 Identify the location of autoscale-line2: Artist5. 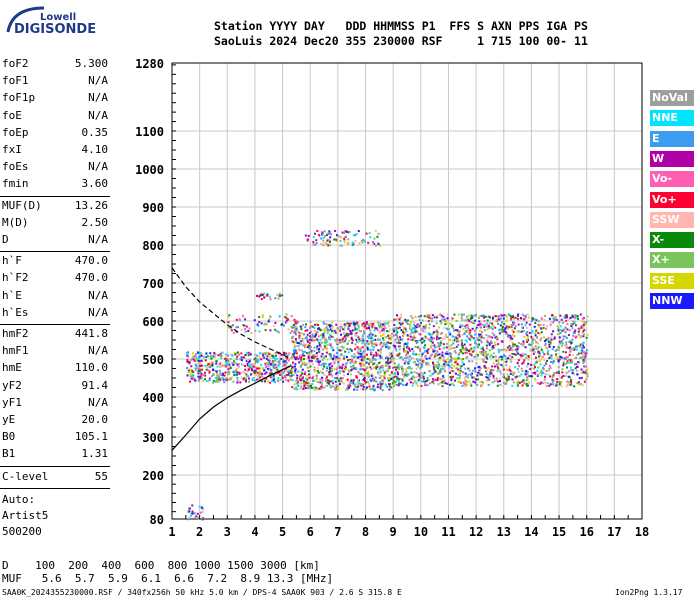
(25, 515).